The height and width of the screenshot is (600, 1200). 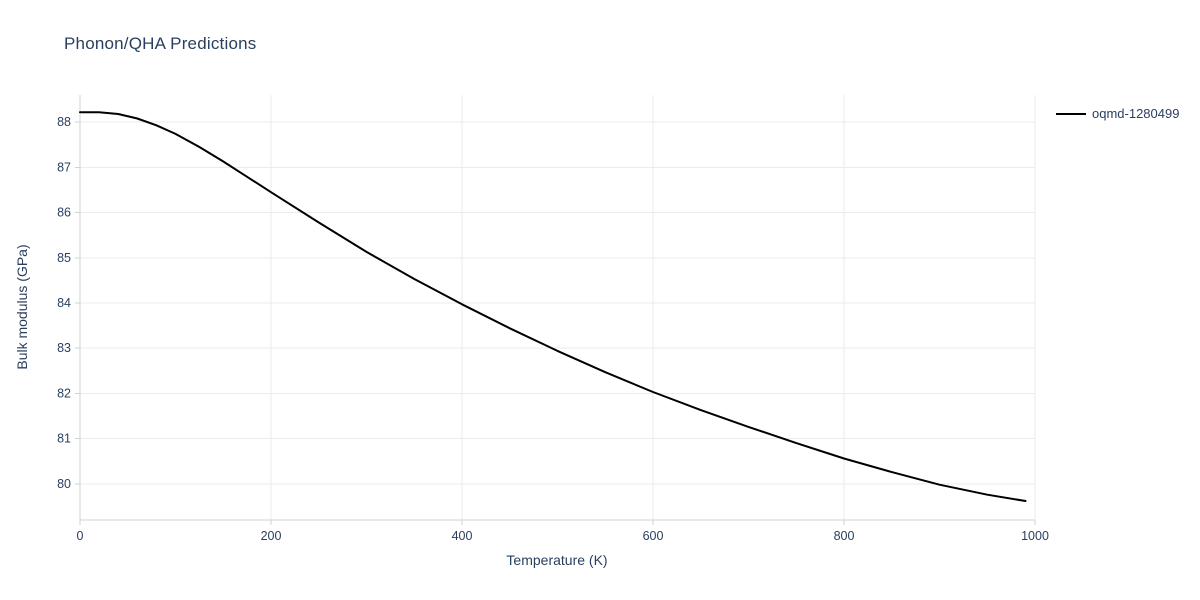 What do you see at coordinates (64, 439) in the screenshot?
I see `y-tick-label: 81` at bounding box center [64, 439].